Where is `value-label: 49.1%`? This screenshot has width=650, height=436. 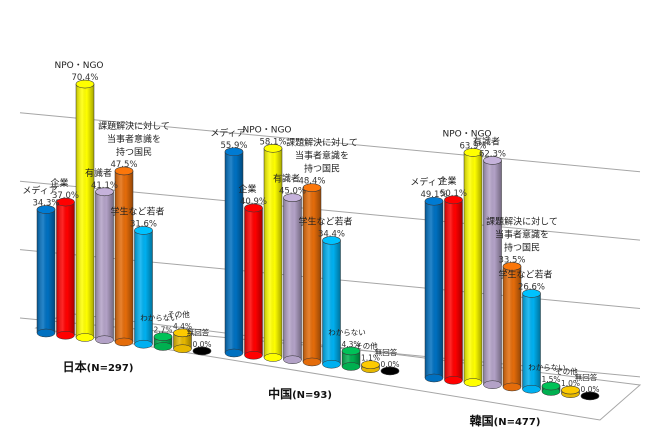 value-label: 49.1% is located at coordinates (433, 195).